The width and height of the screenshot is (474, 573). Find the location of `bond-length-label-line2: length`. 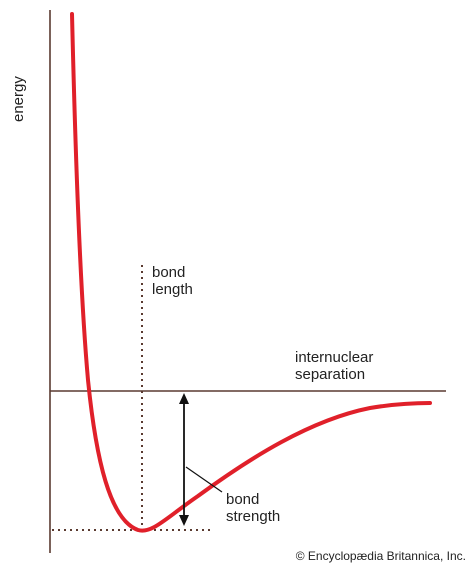

bond-length-label-line2: length is located at coordinates (172, 289).